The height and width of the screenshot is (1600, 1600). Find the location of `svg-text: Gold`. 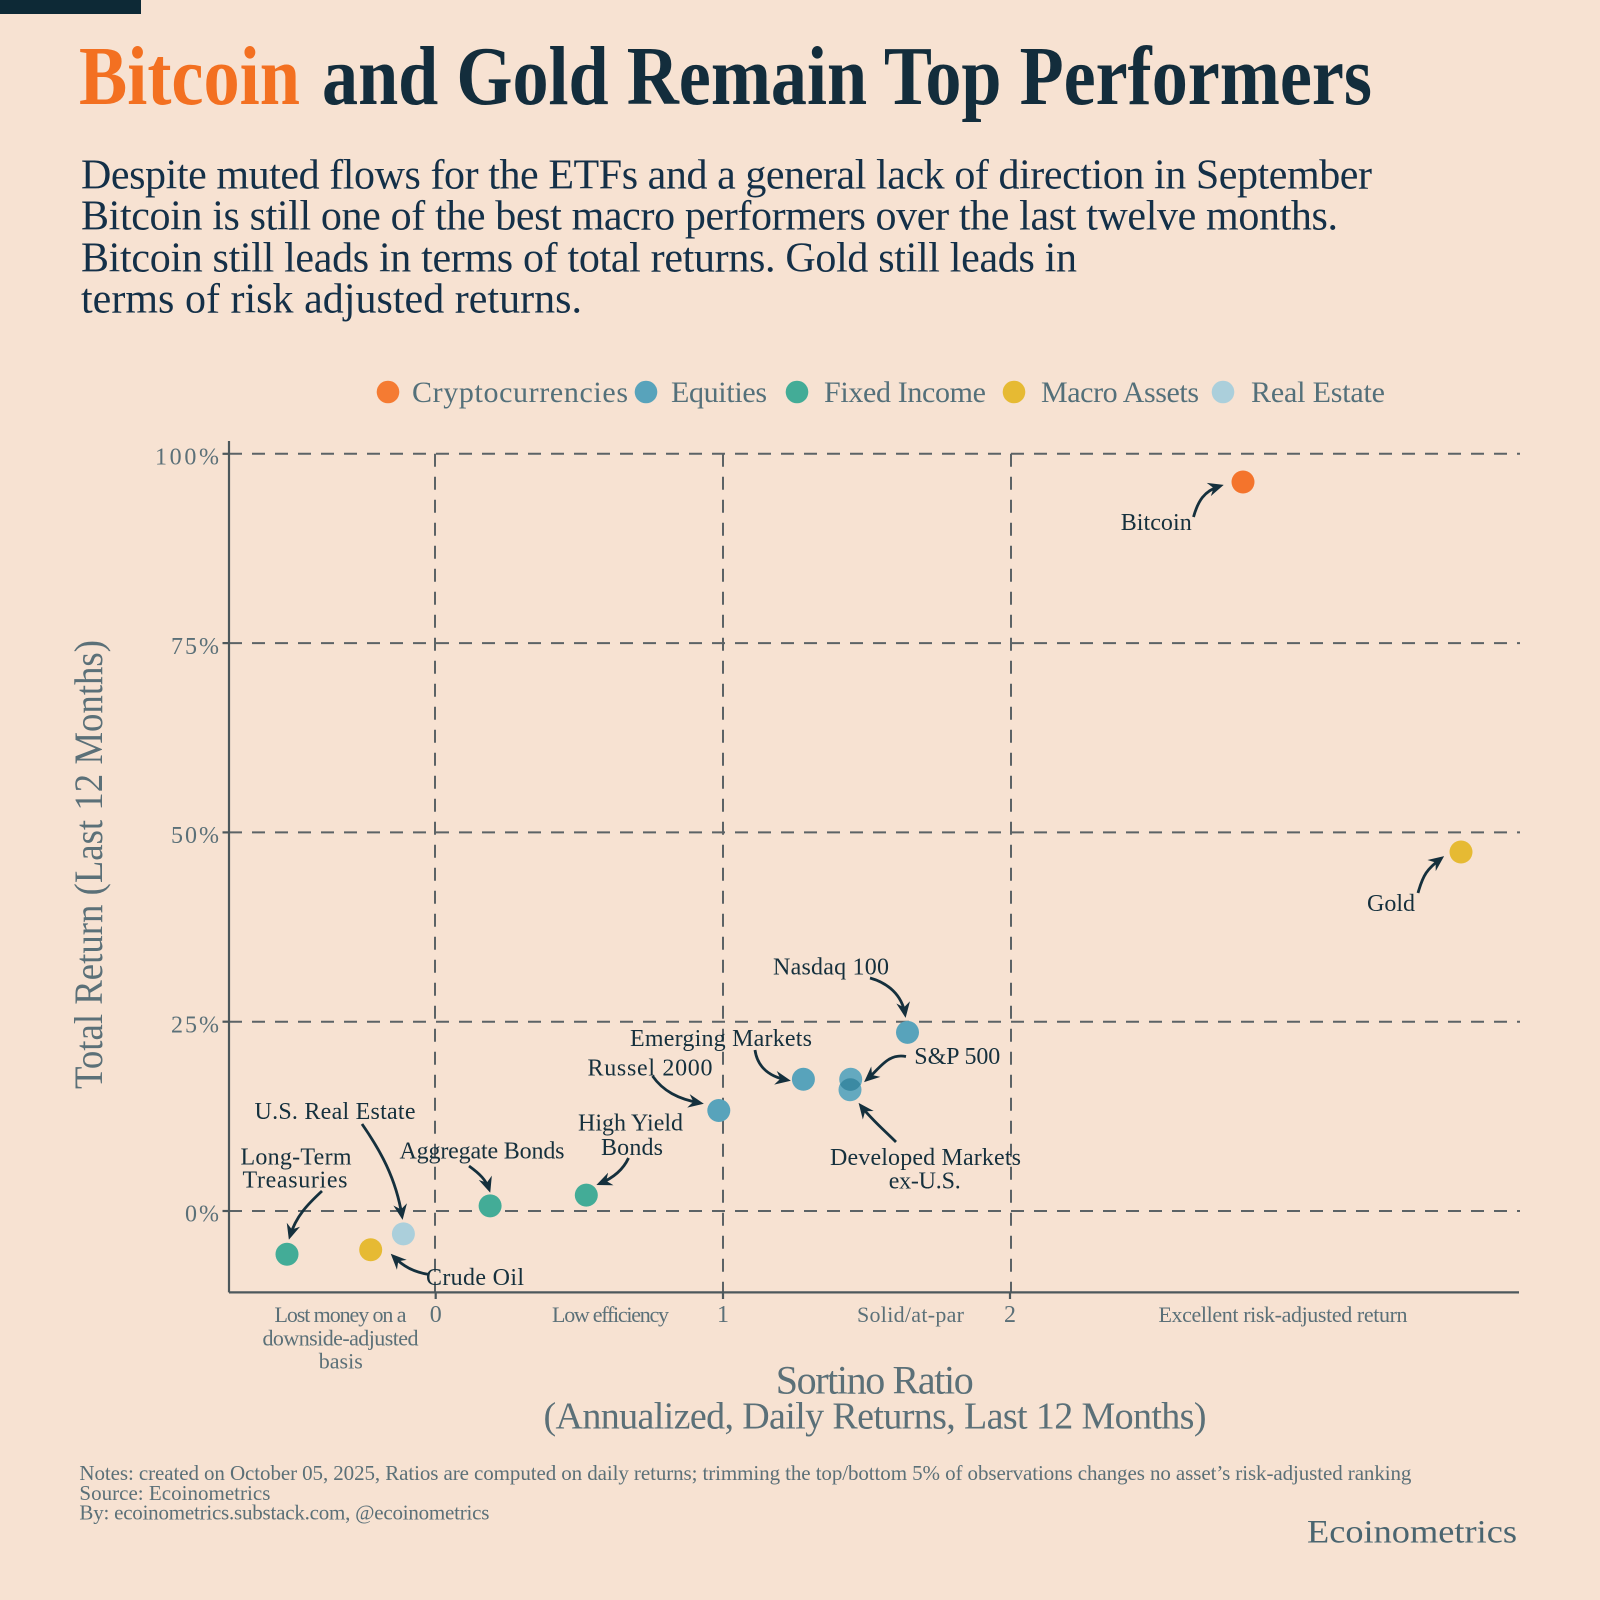

svg-text: Gold is located at coordinates (1391, 904).